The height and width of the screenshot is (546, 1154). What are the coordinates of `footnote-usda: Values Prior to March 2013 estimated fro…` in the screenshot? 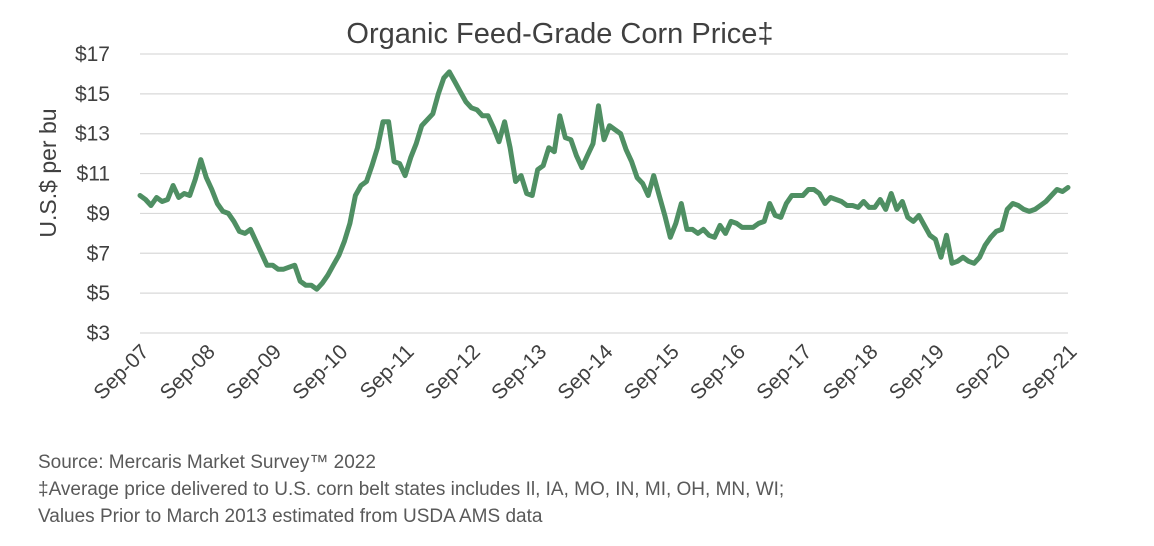 It's located at (290, 516).